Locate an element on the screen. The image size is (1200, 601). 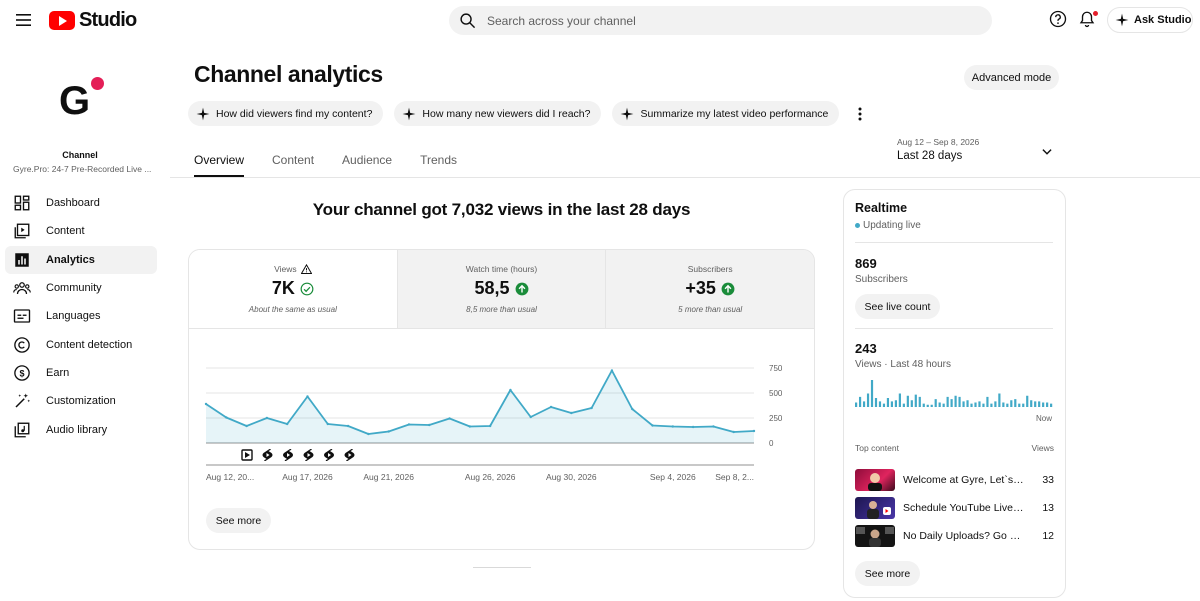
channel-avatar: G is located at coordinates (81, 101).